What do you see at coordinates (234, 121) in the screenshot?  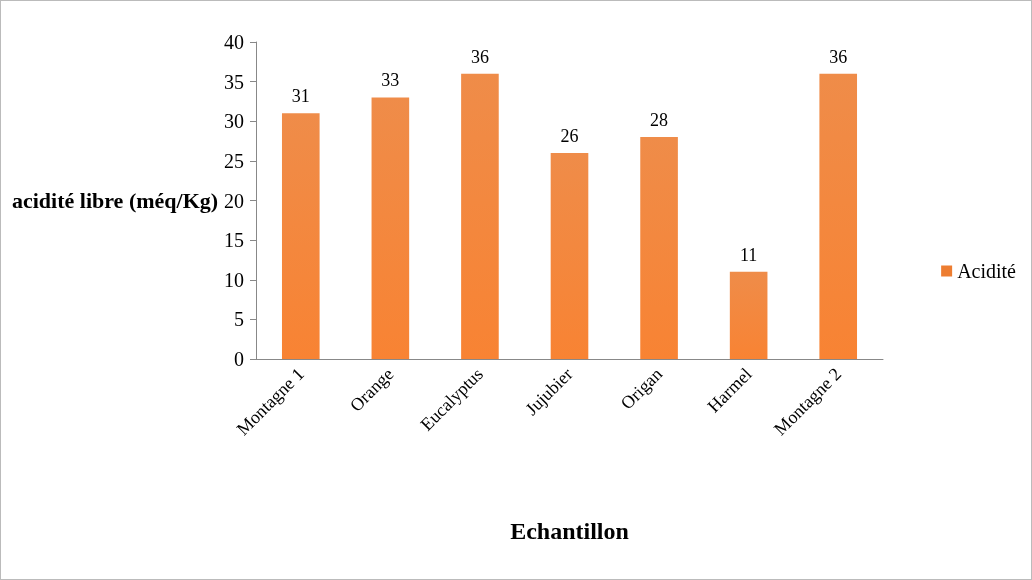 I see `y-tick-label: 30` at bounding box center [234, 121].